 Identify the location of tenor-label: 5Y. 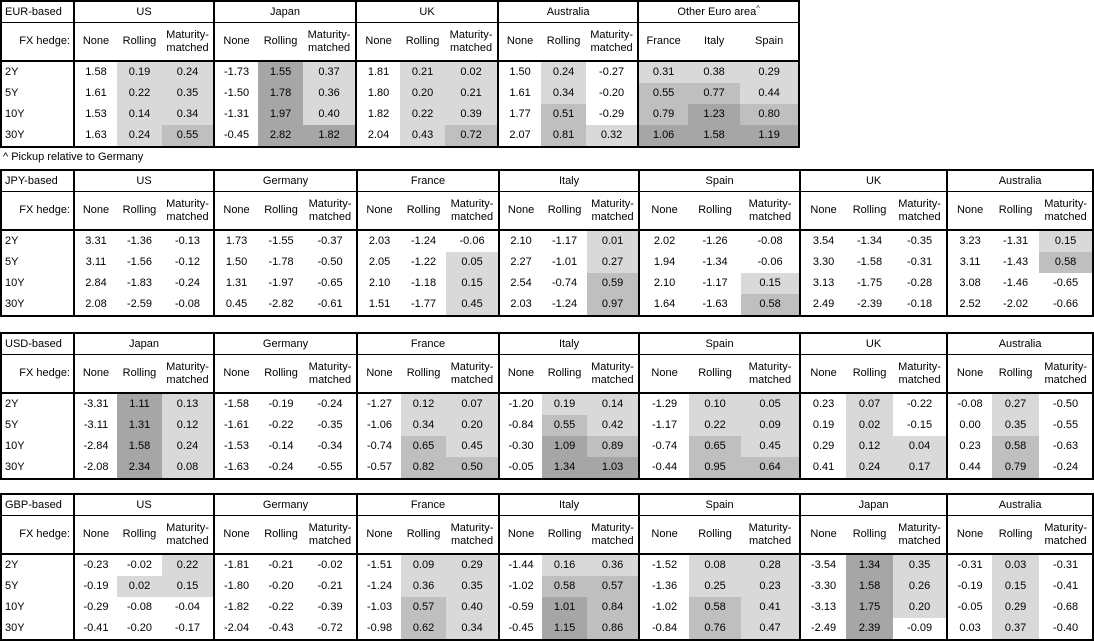
(12, 262).